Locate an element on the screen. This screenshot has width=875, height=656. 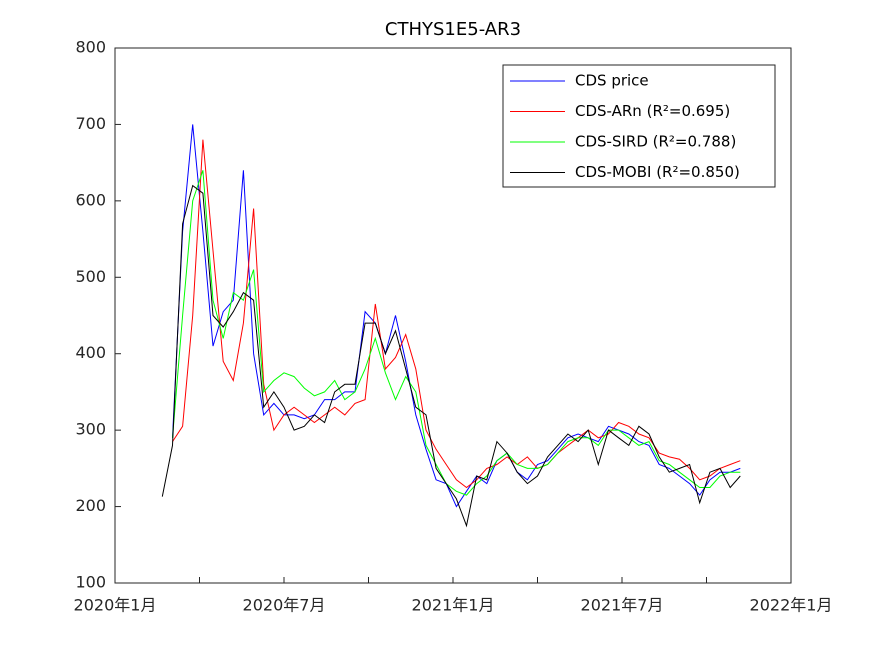
y-tick-label: 600 is located at coordinates (90, 199).